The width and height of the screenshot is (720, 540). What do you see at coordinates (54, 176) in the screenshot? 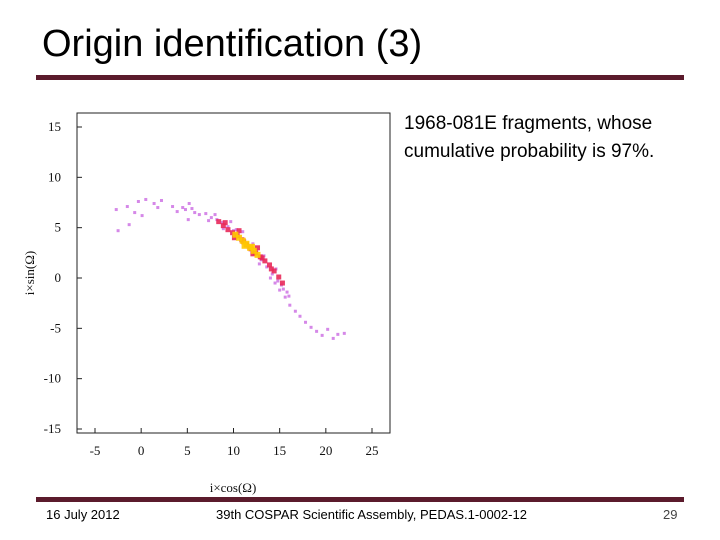
I see `y-tick-label: 10` at bounding box center [54, 176].